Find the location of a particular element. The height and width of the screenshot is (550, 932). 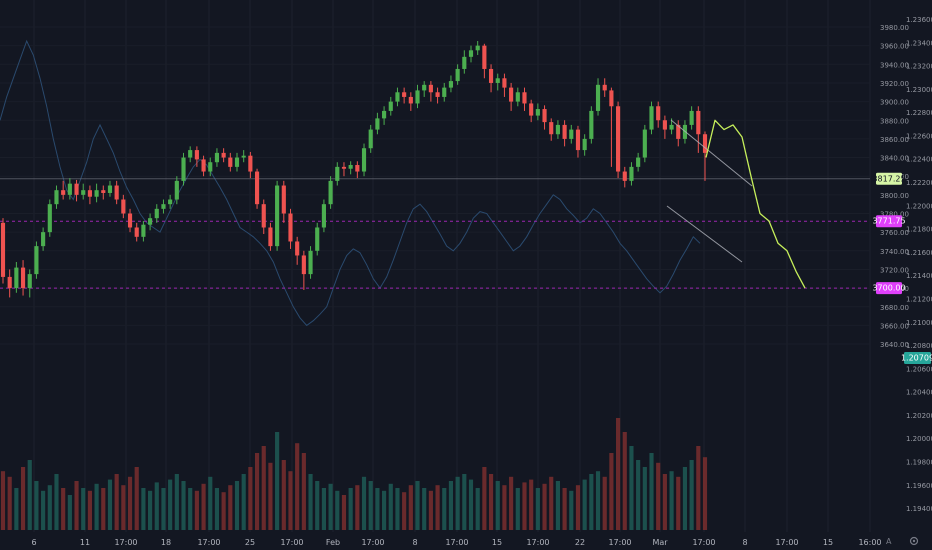

projection-path is located at coordinates (755, 204).